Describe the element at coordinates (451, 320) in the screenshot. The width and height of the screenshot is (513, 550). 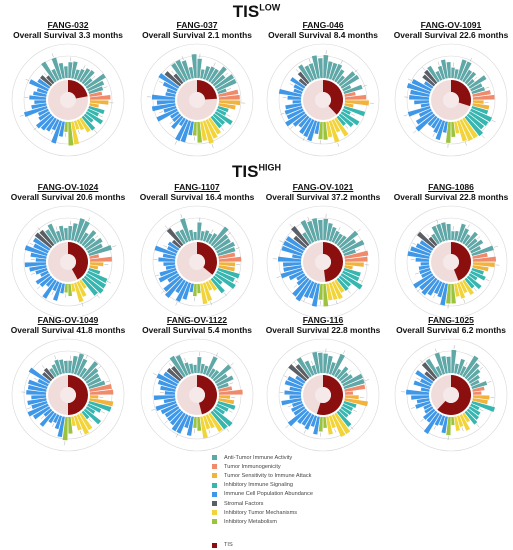
I see `patient-id: FANG-1025` at that location.